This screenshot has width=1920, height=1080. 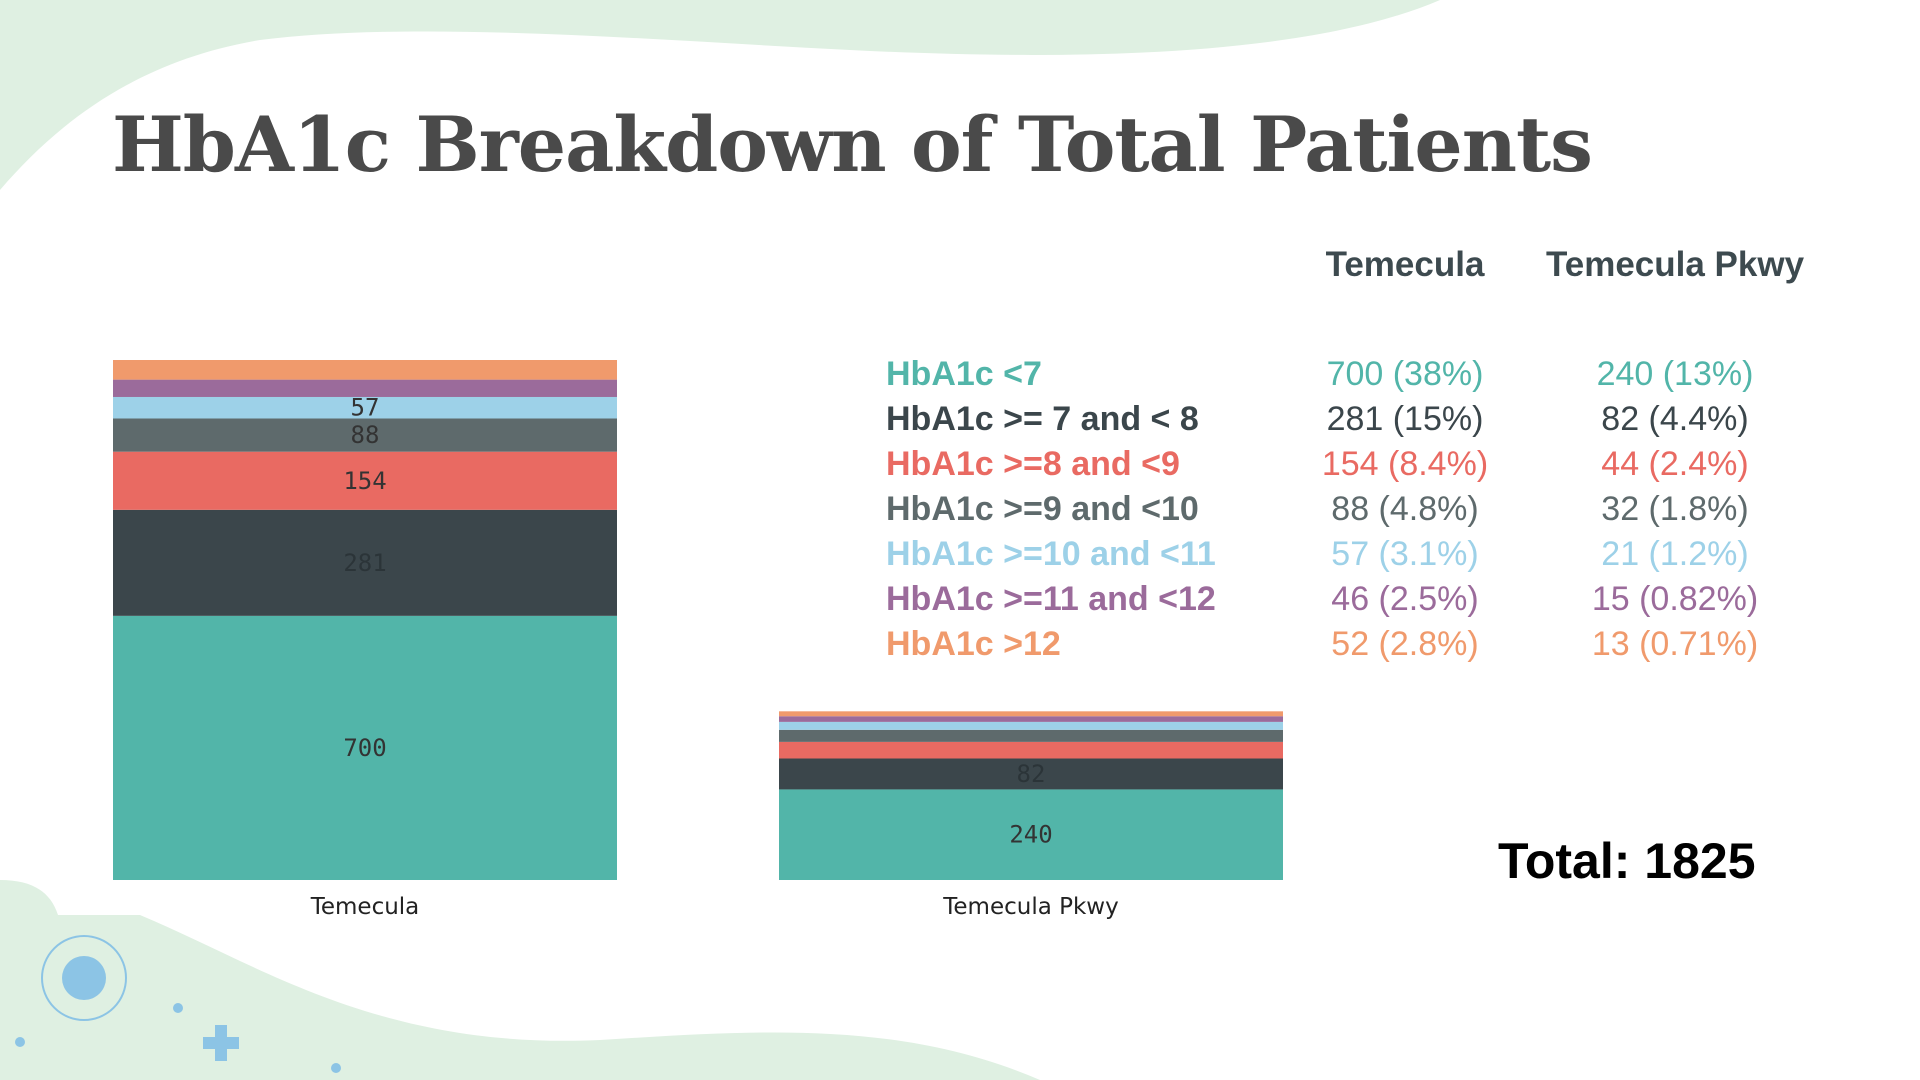 I want to click on table-row: HbA1c <7 700 (38%) 240 (13%), so click(x=960, y=374).